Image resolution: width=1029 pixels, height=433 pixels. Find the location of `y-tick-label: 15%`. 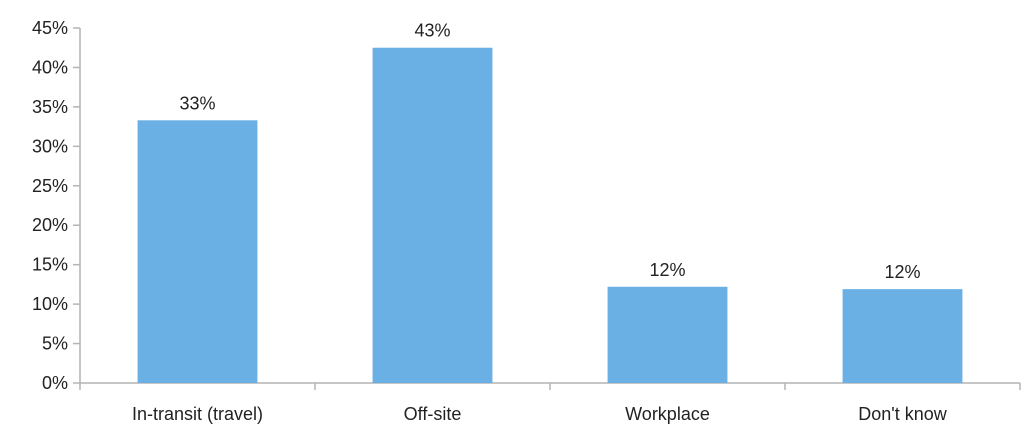

y-tick-label: 15% is located at coordinates (50, 265).